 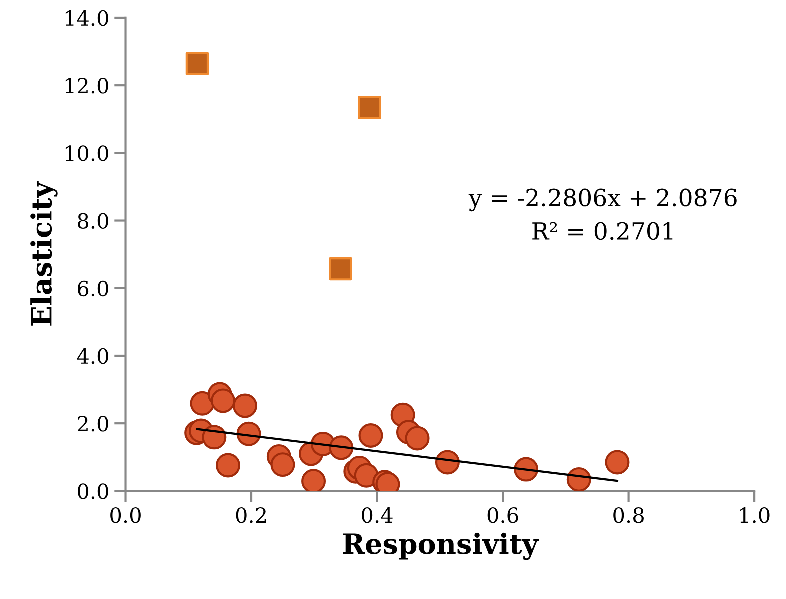 What do you see at coordinates (93, 221) in the screenshot?
I see `y-tick-label: 8.0` at bounding box center [93, 221].